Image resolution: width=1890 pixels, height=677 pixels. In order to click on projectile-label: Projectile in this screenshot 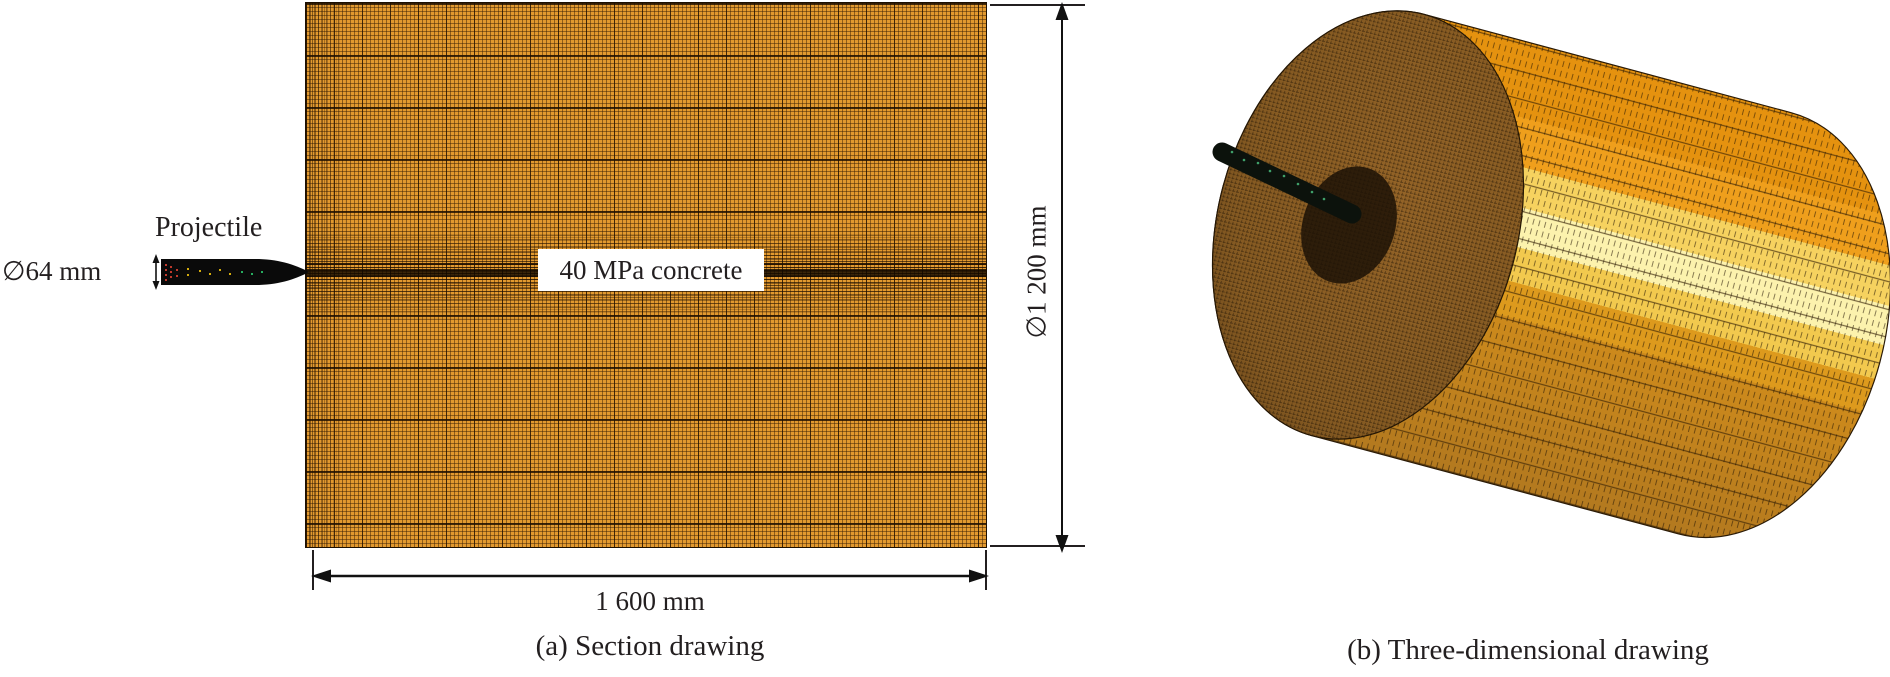, I will do `click(209, 227)`.